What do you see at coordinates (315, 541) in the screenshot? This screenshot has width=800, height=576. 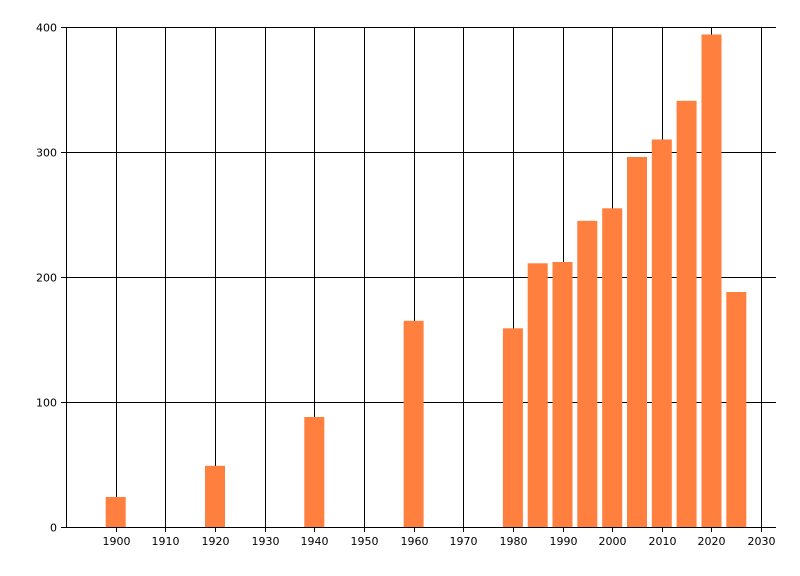 I see `x-tick-label: 1940` at bounding box center [315, 541].